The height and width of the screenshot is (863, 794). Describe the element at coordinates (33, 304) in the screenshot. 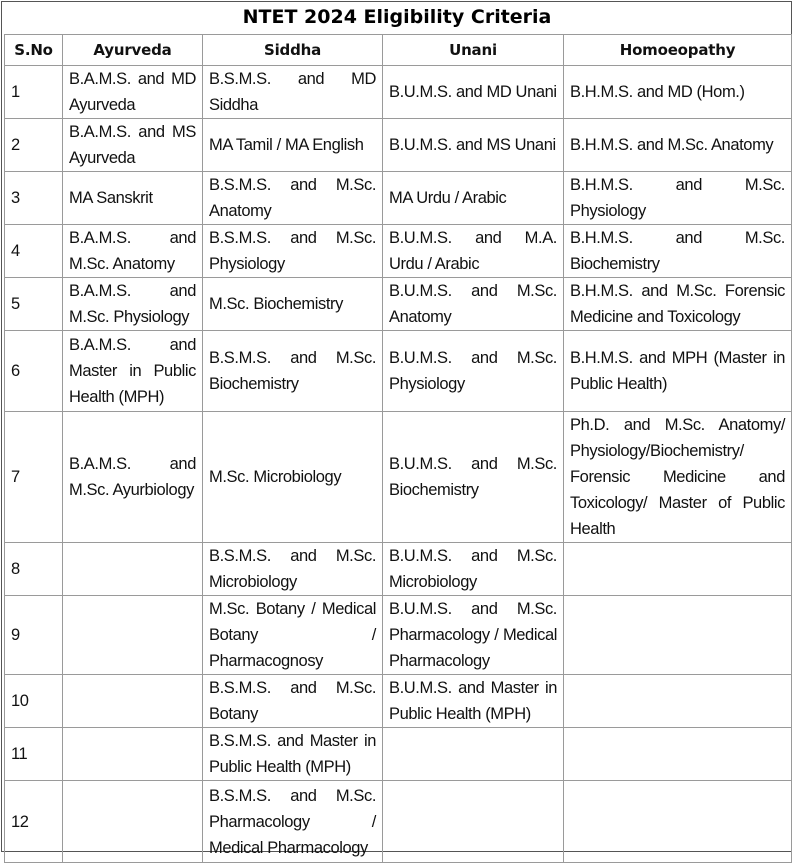

I see `cell-sno: 5` at that location.